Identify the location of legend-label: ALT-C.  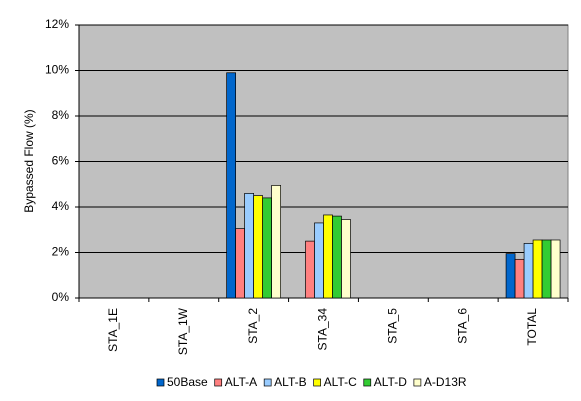
(340, 382).